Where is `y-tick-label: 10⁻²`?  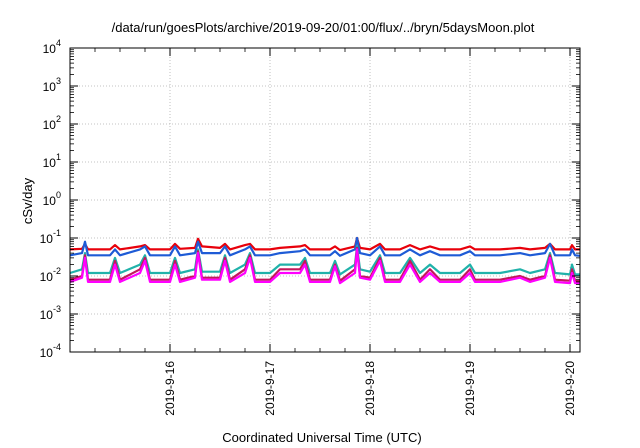
y-tick-label: 10⁻² is located at coordinates (50, 275).